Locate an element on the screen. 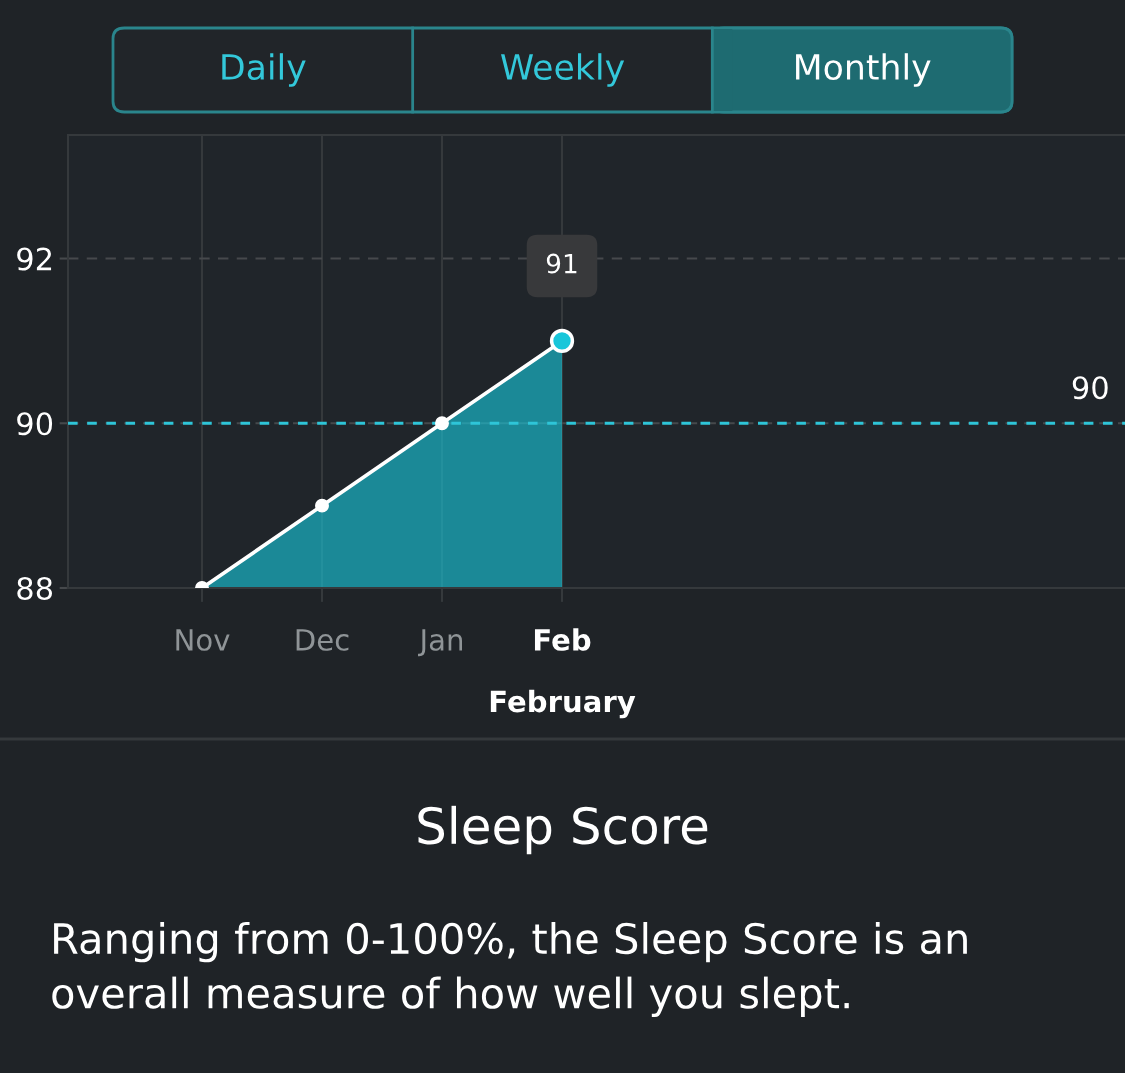  x-tick-label: Dec is located at coordinates (322, 640).